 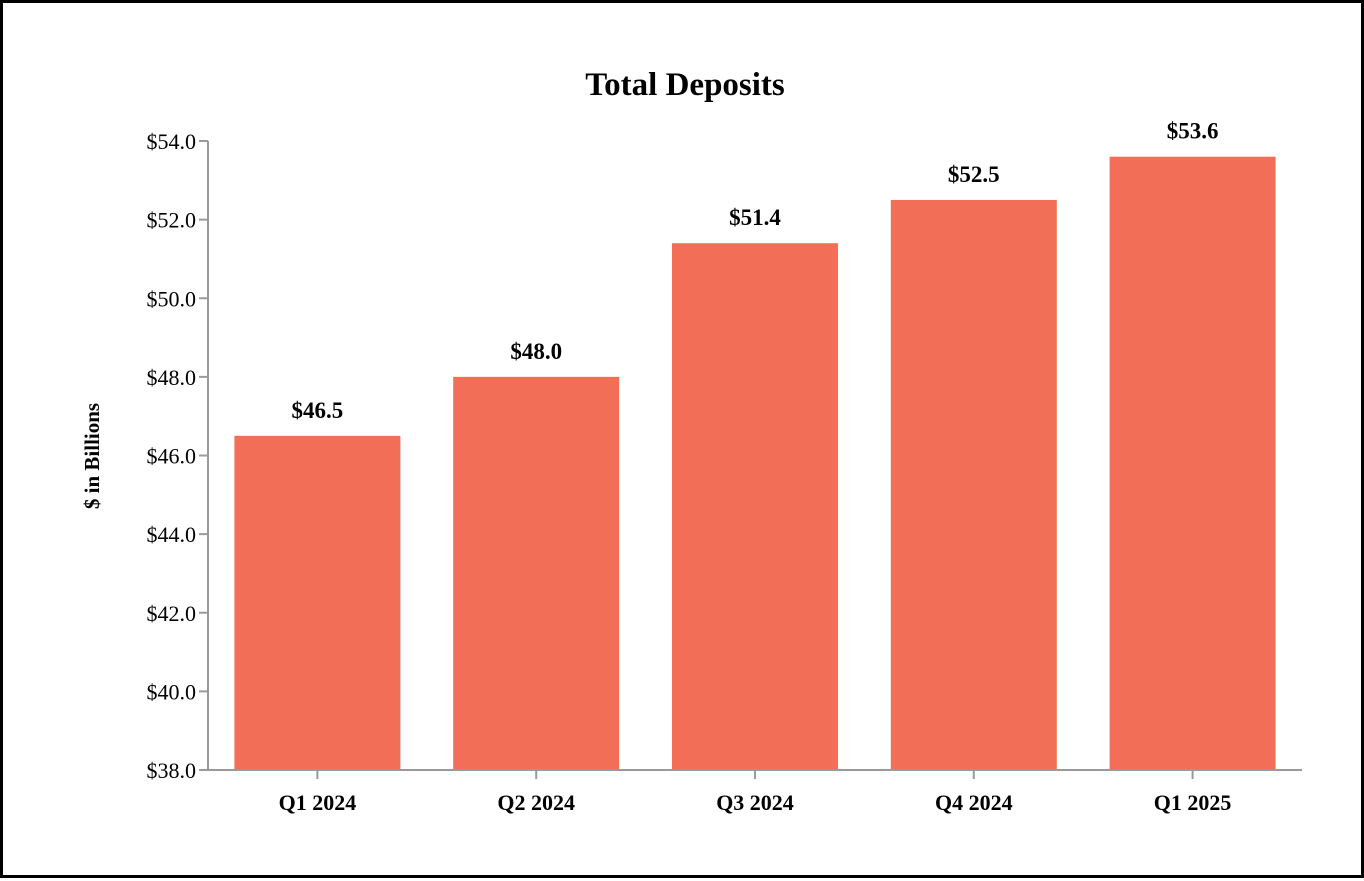 I want to click on y-tick-label: $46.0, so click(x=172, y=456).